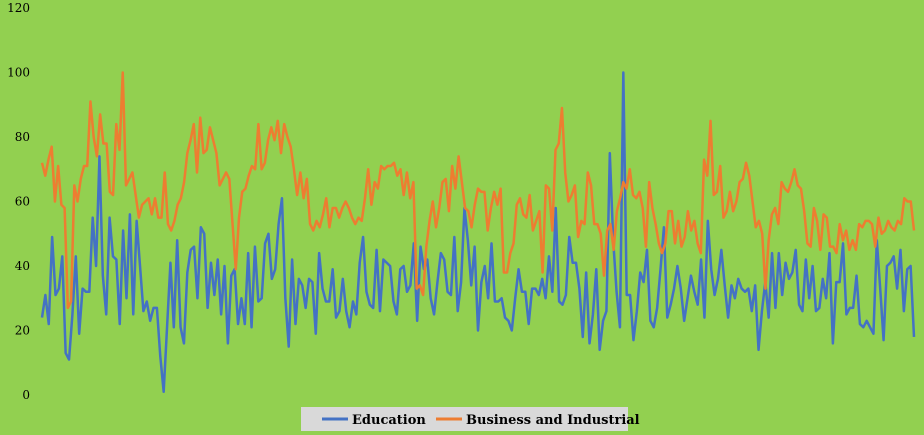 This screenshot has width=924, height=435. What do you see at coordinates (464, 419) in the screenshot?
I see `legend-box` at bounding box center [464, 419].